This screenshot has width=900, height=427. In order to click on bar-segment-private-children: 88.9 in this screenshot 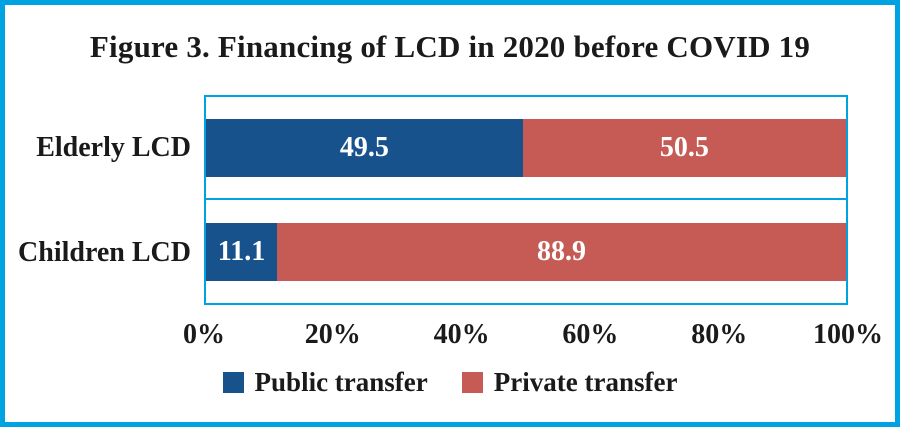, I will do `click(561, 251)`.